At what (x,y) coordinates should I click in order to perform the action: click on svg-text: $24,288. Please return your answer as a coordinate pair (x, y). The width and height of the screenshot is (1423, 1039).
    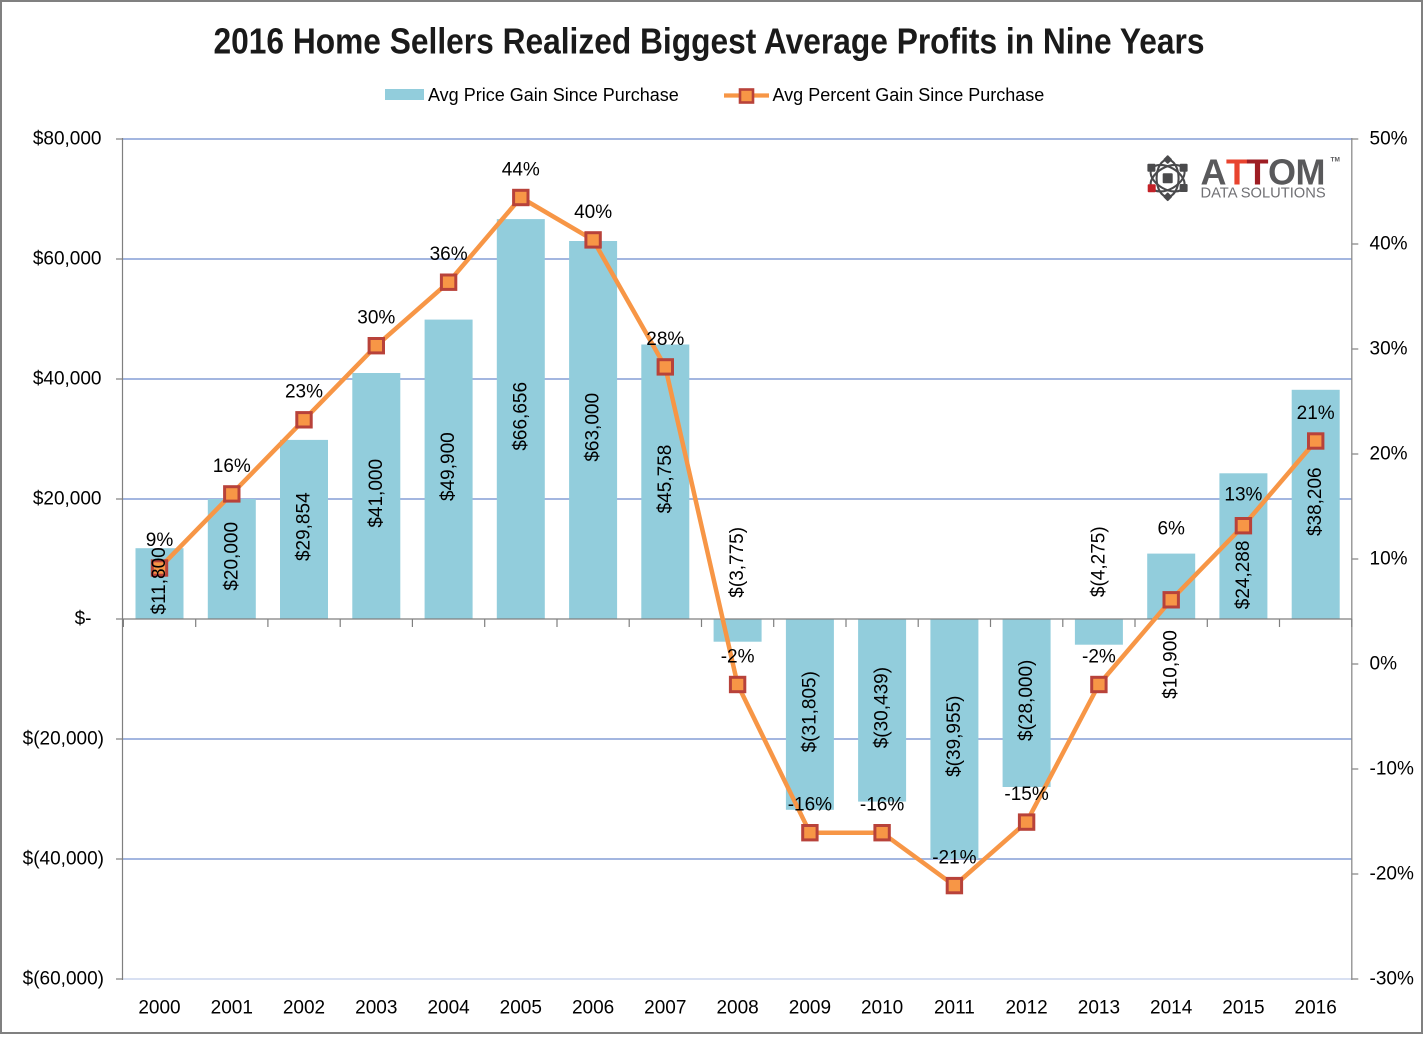
    Looking at the image, I should click on (1243, 575).